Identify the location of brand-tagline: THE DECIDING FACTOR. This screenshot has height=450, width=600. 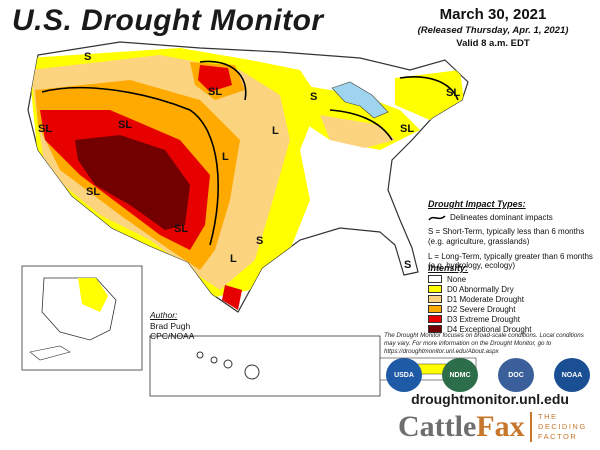
(565, 427).